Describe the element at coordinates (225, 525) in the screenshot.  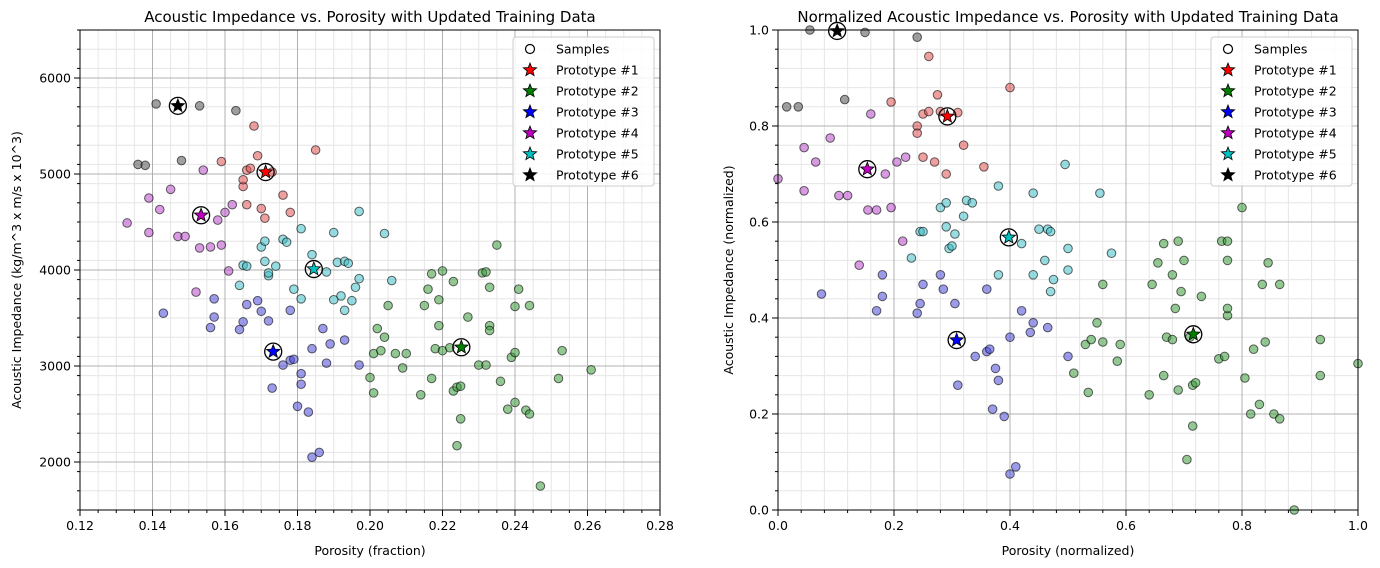
I see `x-tick-label: 0.16` at that location.